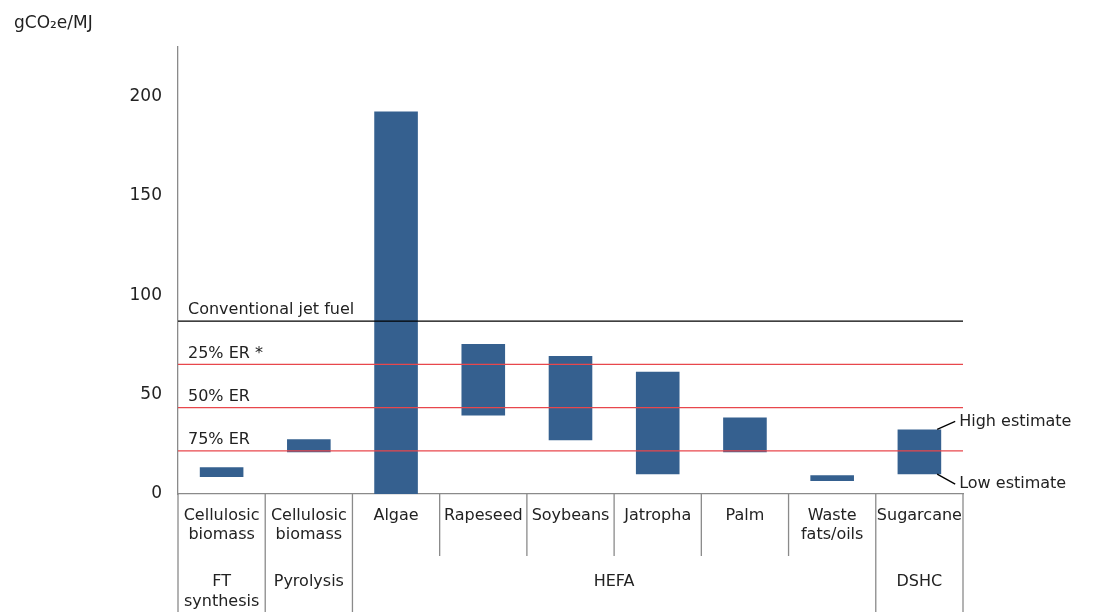 This screenshot has width=1099, height=612. What do you see at coordinates (570, 514) in the screenshot?
I see `x-tick-label: Soybeans` at bounding box center [570, 514].